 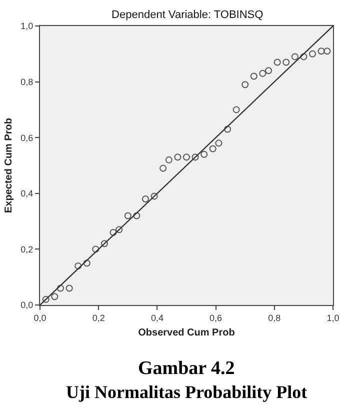 What do you see at coordinates (9, 166) in the screenshot?
I see `y-axis-title: Expected Cum Prob` at bounding box center [9, 166].